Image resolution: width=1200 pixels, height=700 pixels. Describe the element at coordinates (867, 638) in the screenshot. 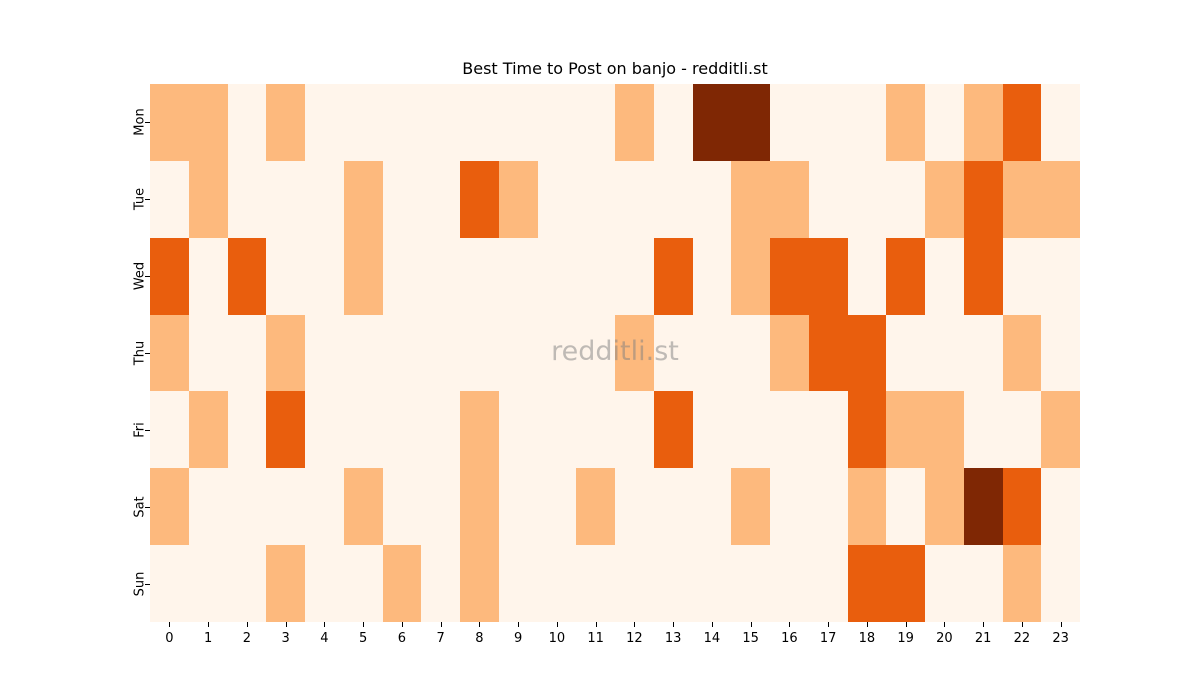

I see `x-tick-label: 18` at that location.